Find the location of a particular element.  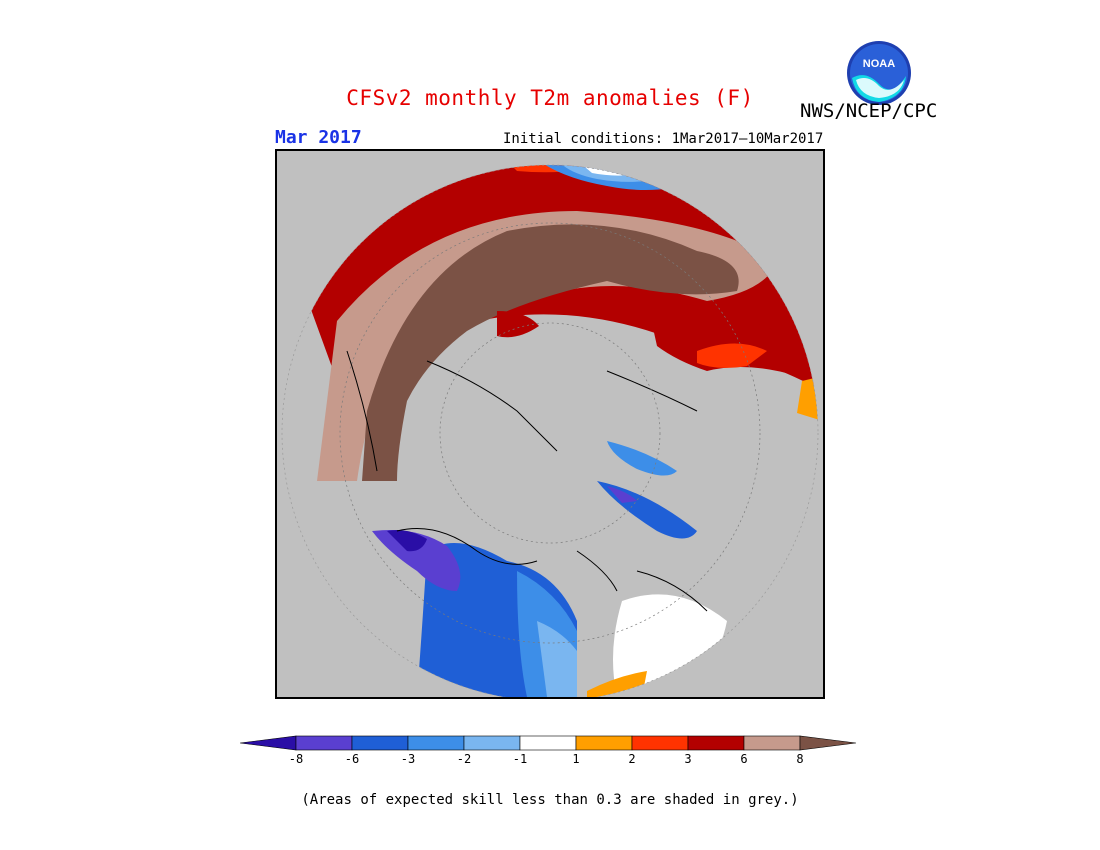

agency-label: NWS/NCEP/CPC is located at coordinates (869, 111).